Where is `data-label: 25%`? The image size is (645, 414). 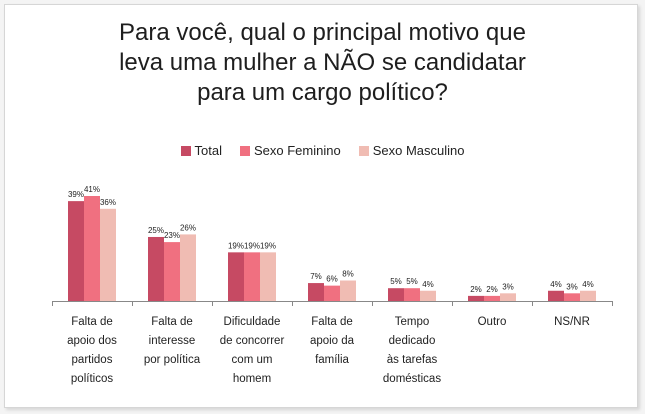
data-label: 25% is located at coordinates (156, 230).